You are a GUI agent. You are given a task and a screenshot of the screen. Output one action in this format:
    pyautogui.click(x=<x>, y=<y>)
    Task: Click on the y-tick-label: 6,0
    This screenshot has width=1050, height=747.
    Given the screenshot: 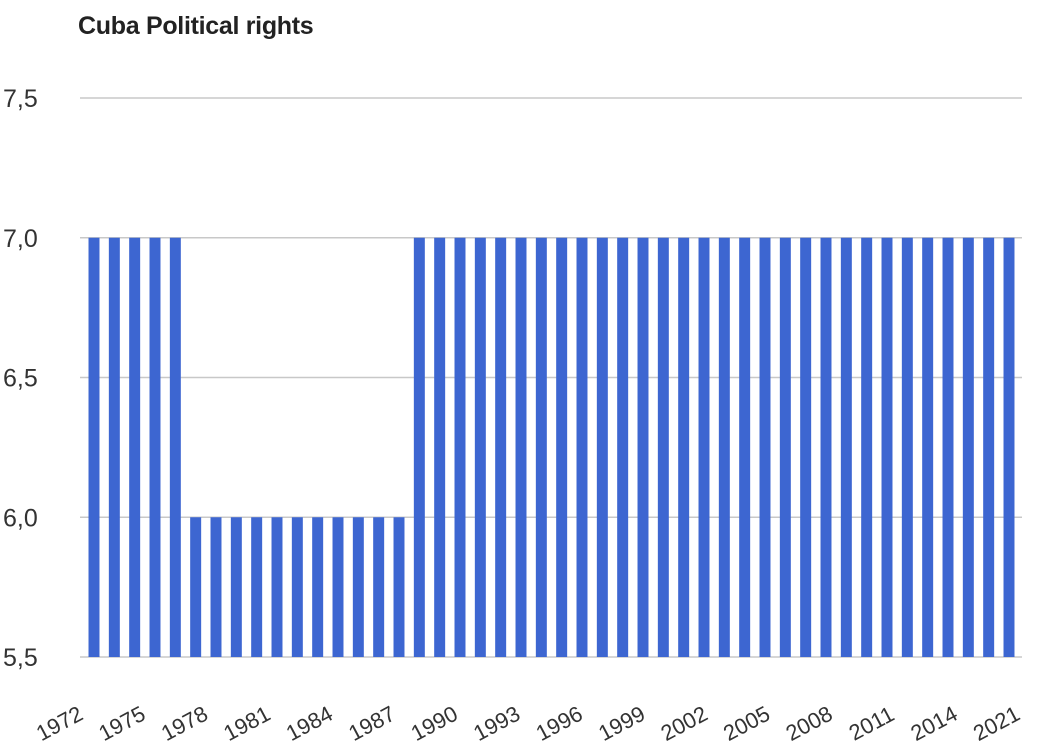 What is the action you would take?
    pyautogui.click(x=20, y=518)
    